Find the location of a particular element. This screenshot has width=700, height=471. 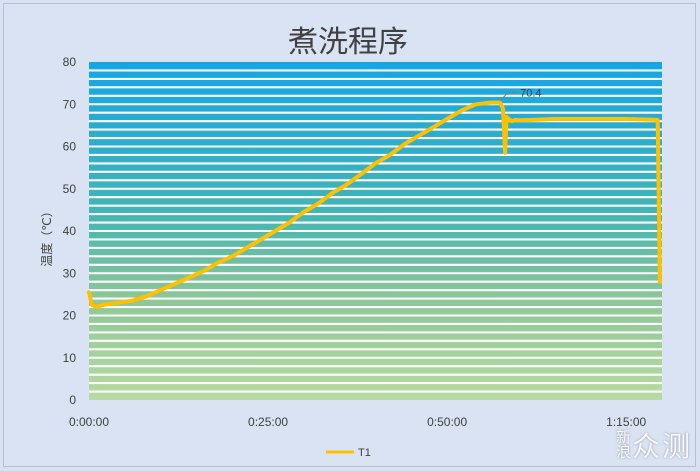

y-tick-label: 30 is located at coordinates (70, 273).